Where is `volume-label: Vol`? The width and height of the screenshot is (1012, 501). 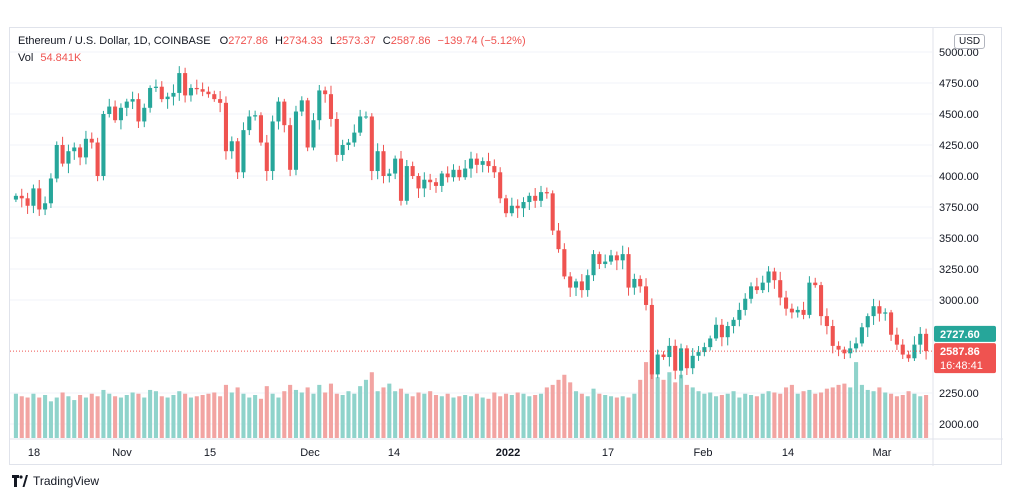
volume-label: Vol is located at coordinates (26, 58).